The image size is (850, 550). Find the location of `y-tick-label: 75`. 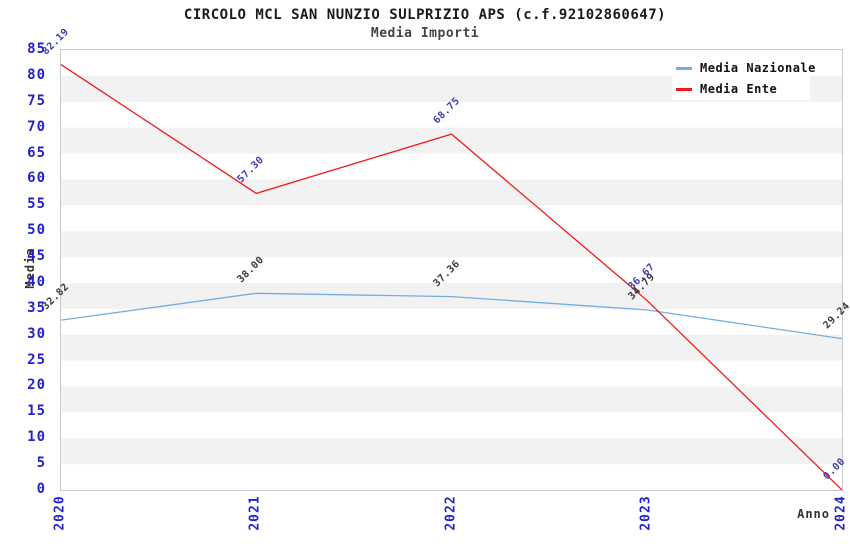

y-tick-label: 75 is located at coordinates (36, 100).